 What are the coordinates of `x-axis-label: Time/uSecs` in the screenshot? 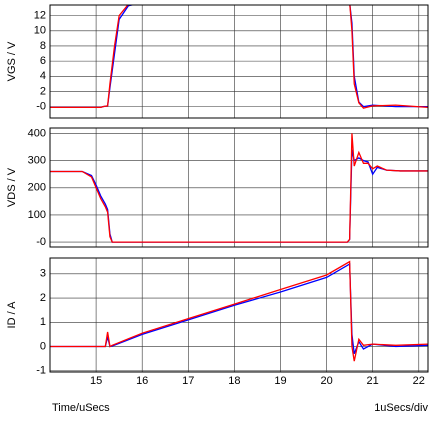 It's located at (81, 408).